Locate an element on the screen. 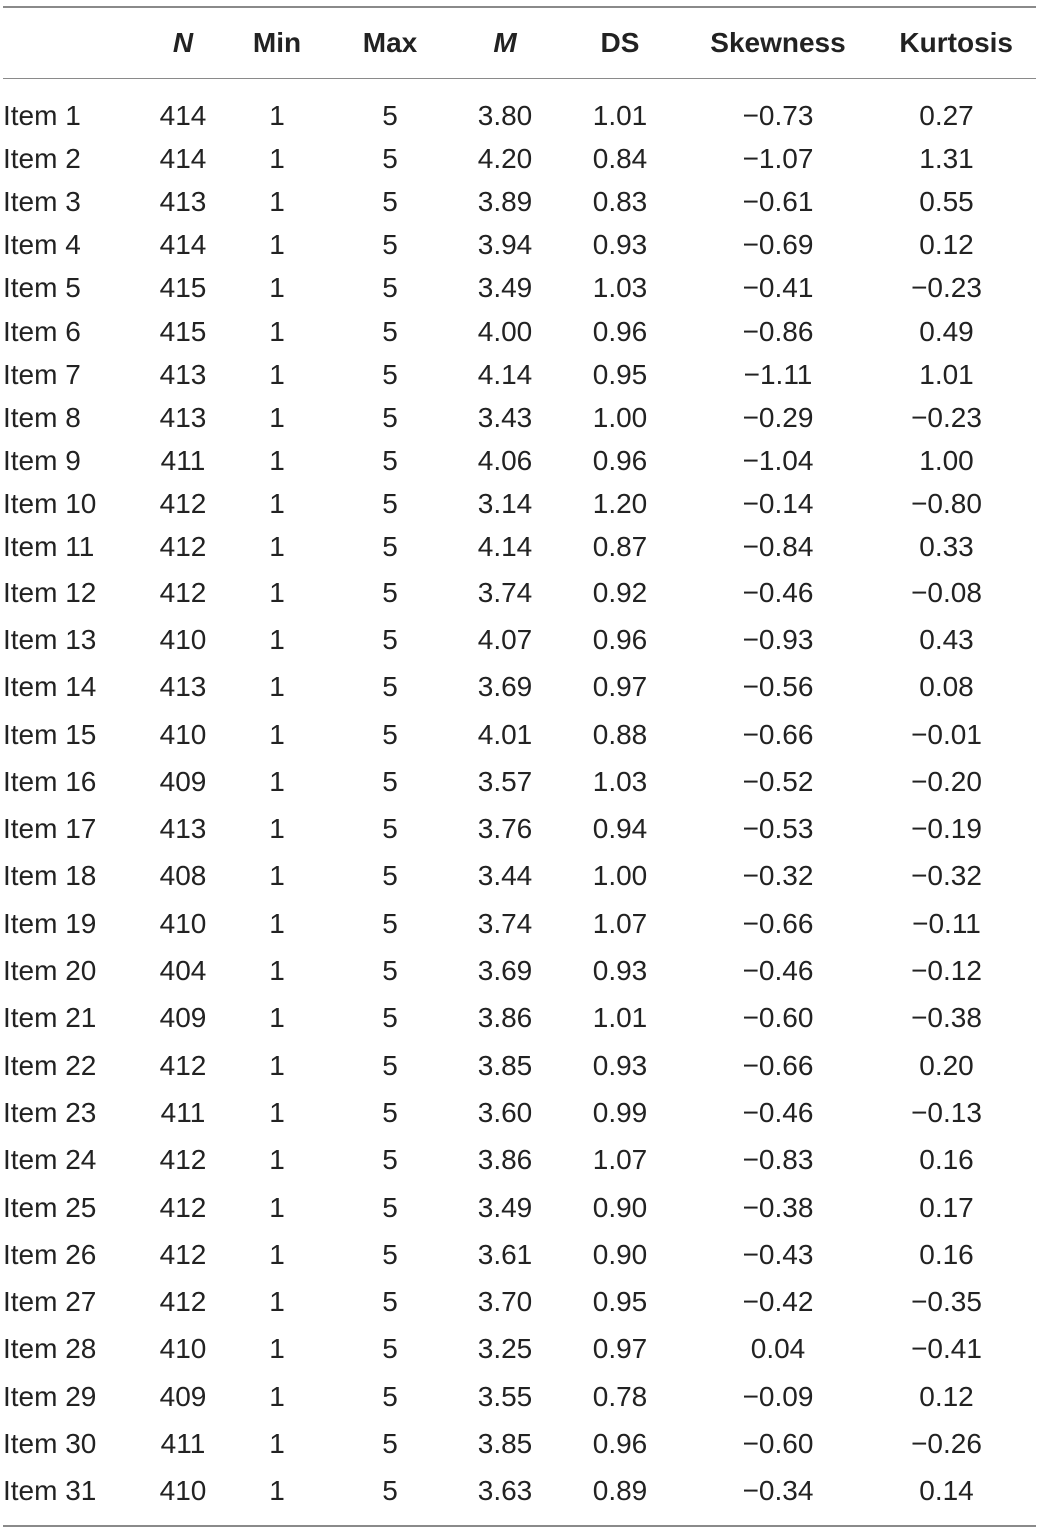 This screenshot has height=1534, width=1039. kurtosis-value: 0.16 is located at coordinates (946, 1160).